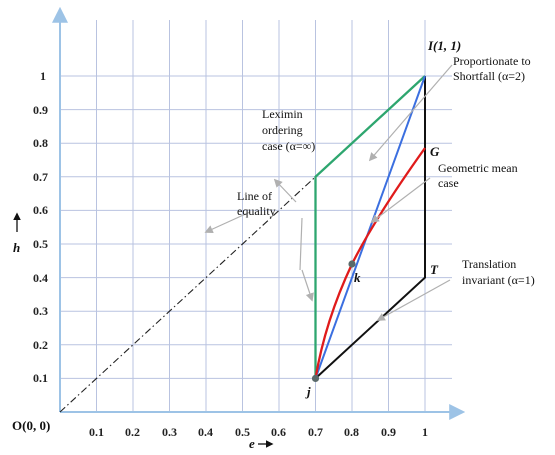  Describe the element at coordinates (370, 263) in the screenshot. I see `geometric-mean-frontier` at that location.